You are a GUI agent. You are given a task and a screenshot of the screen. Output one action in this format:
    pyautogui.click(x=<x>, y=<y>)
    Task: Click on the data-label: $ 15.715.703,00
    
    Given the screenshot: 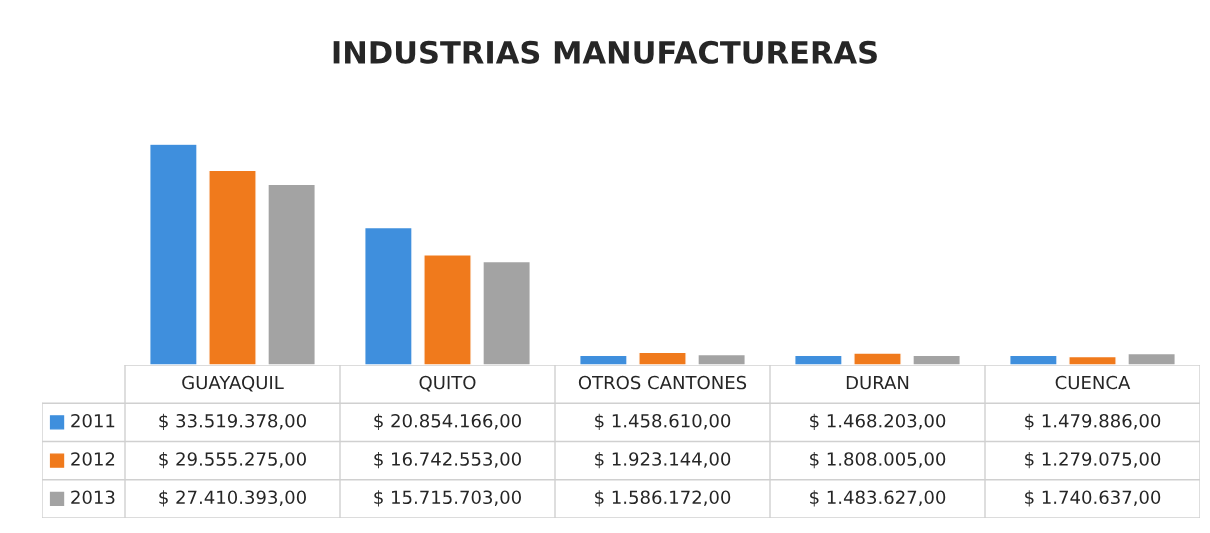 What is the action you would take?
    pyautogui.click(x=447, y=498)
    